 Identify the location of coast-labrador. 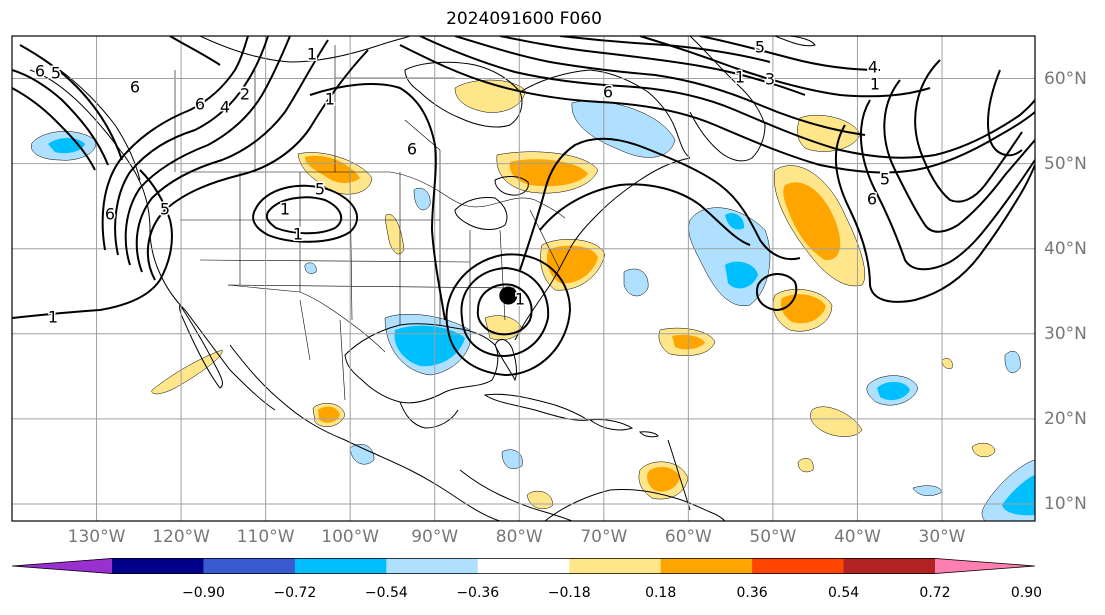
(605, 114).